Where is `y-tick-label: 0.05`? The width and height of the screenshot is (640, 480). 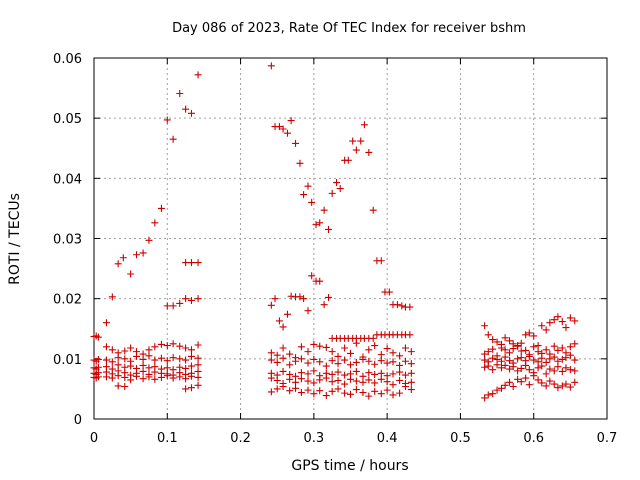
y-tick-label: 0.05 is located at coordinates (67, 119).